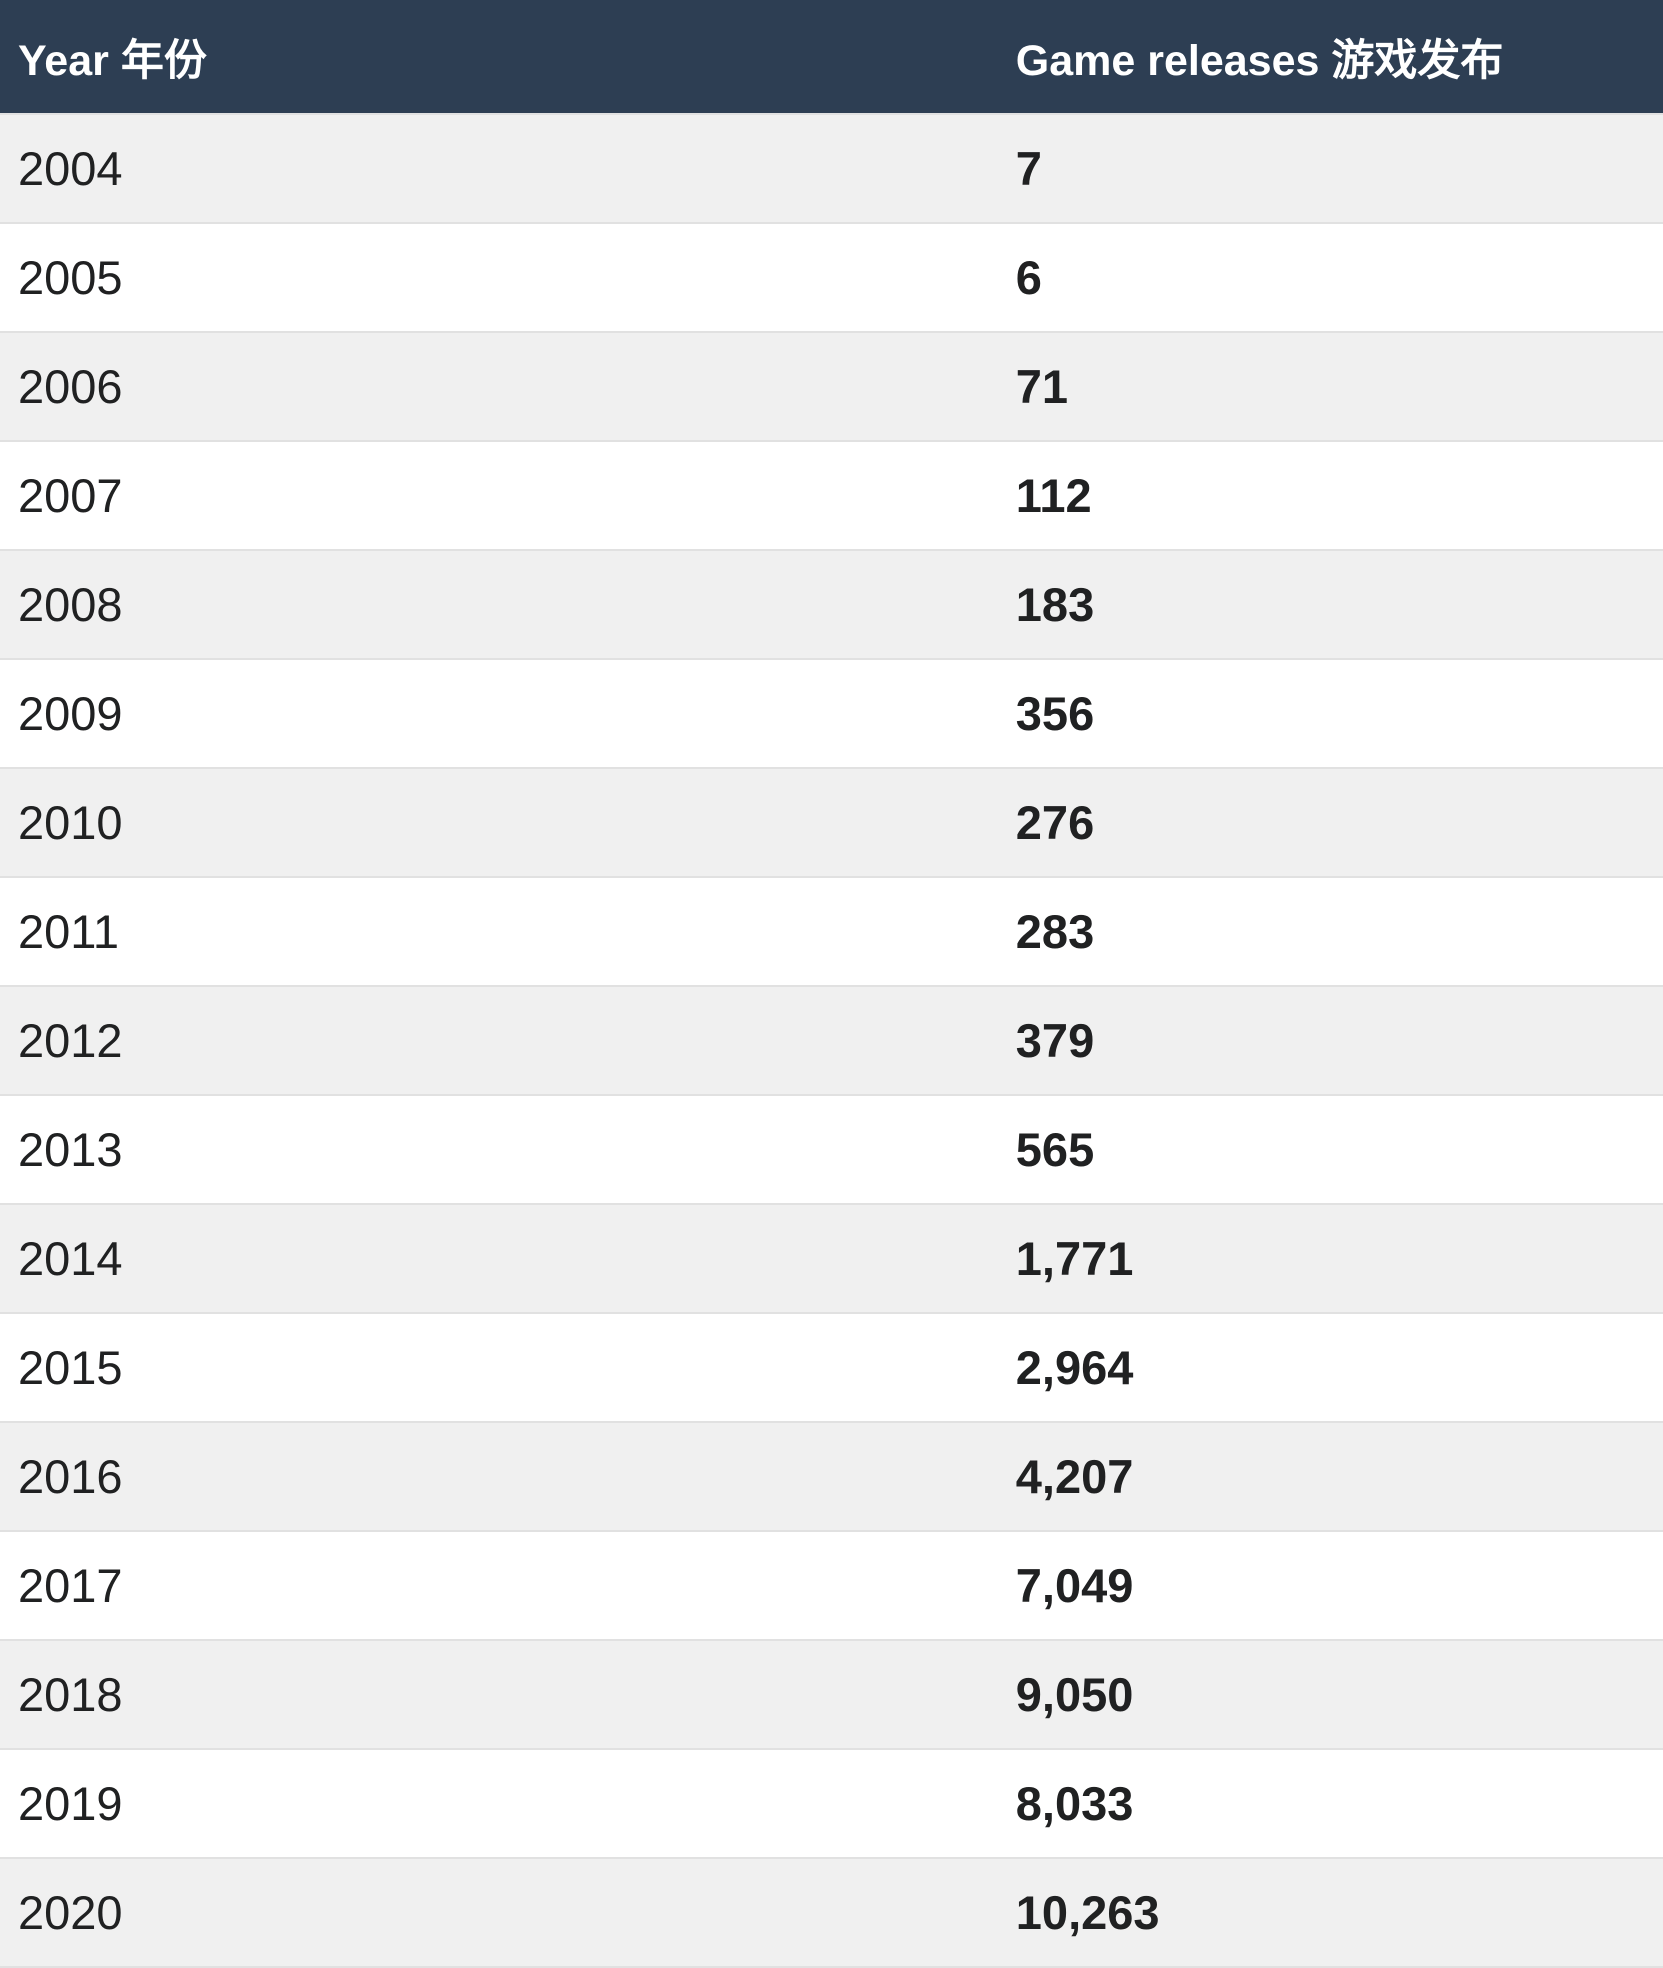 This screenshot has width=1663, height=1968. I want to click on year-cell: 2006, so click(499, 387).